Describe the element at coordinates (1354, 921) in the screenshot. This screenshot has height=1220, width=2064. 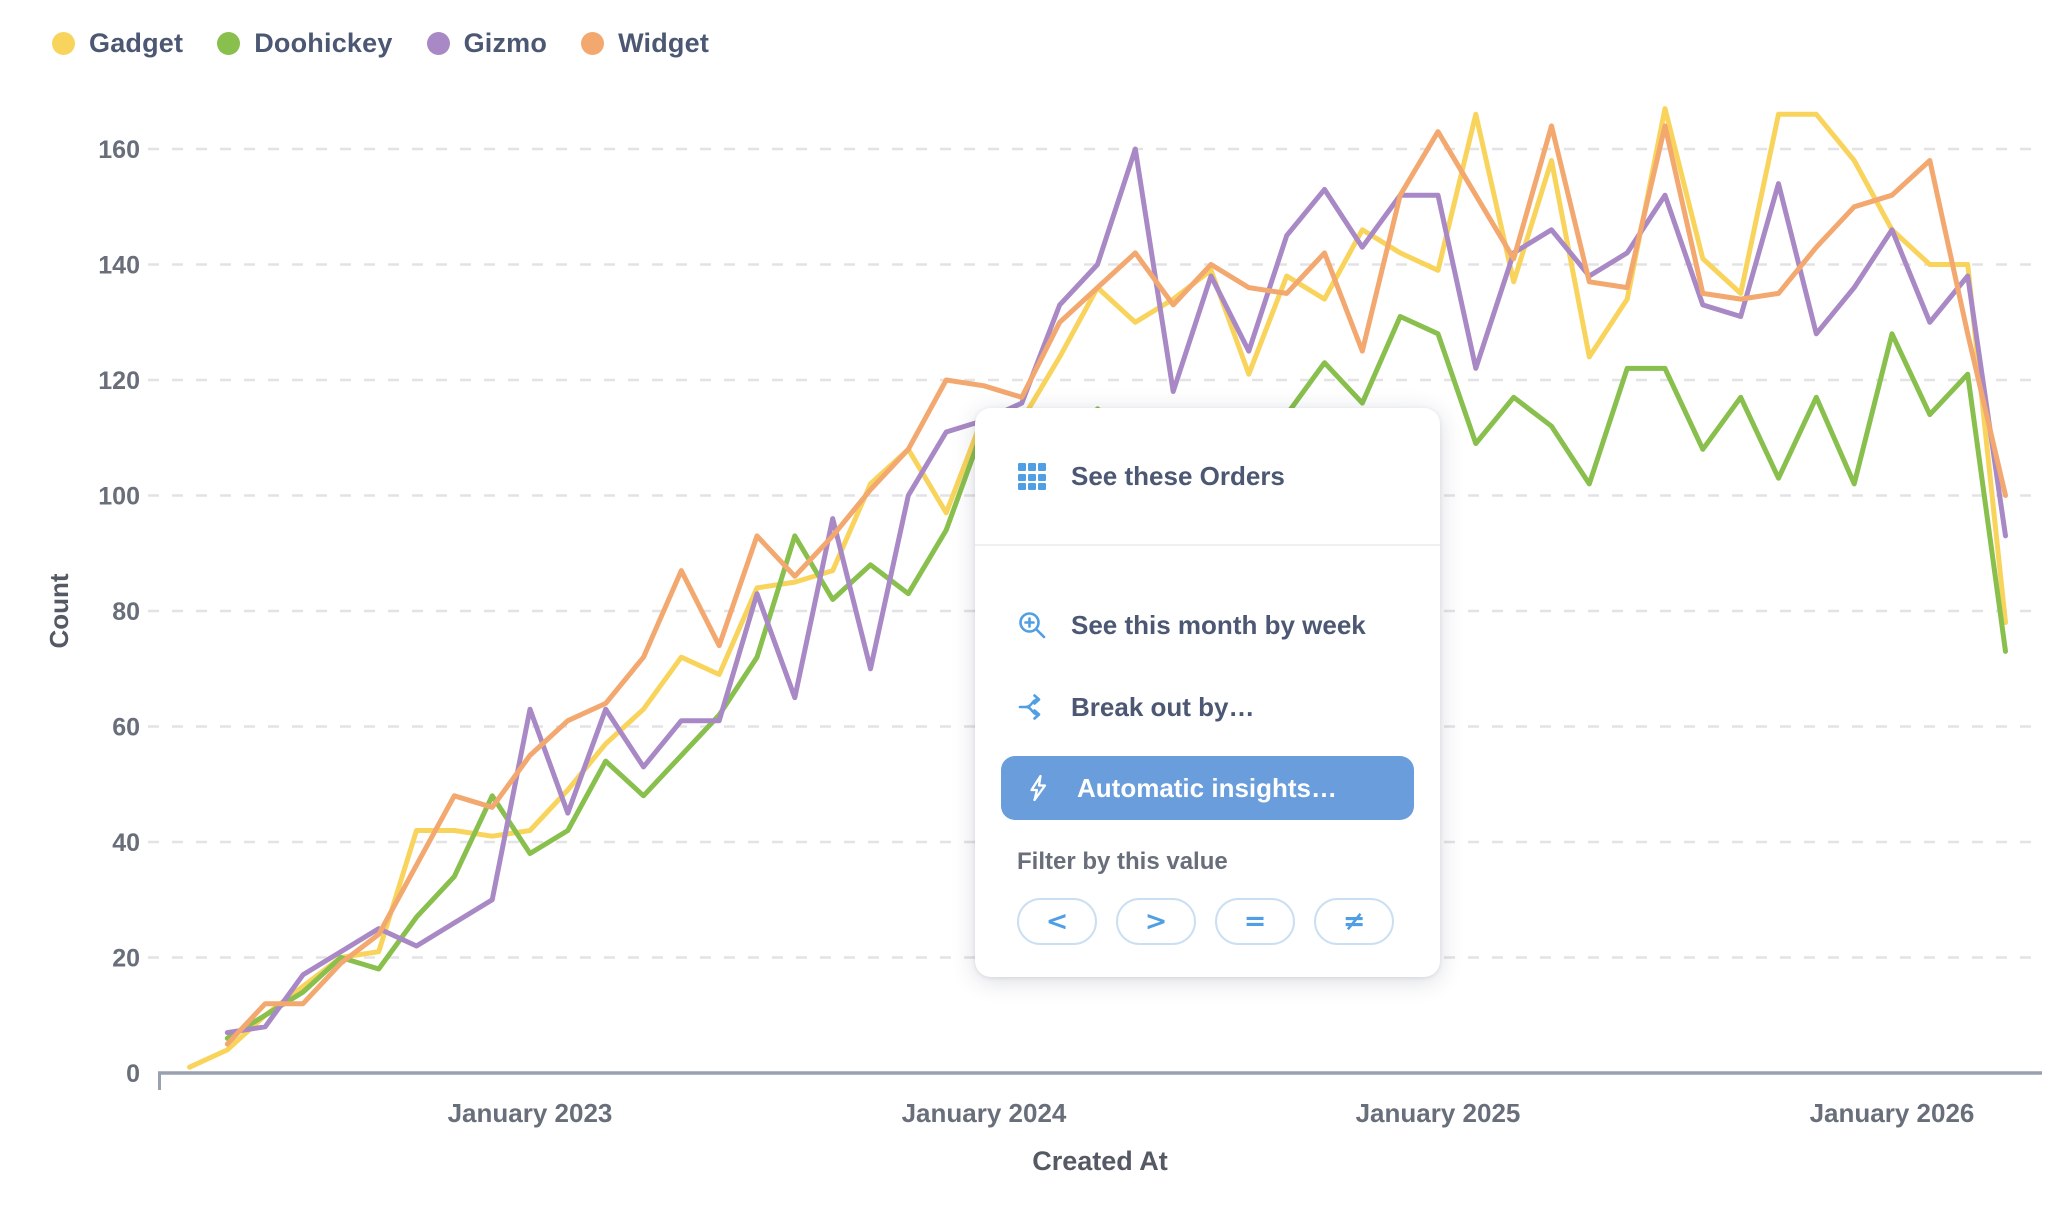
I see `filter-operator-ne: ≠` at that location.